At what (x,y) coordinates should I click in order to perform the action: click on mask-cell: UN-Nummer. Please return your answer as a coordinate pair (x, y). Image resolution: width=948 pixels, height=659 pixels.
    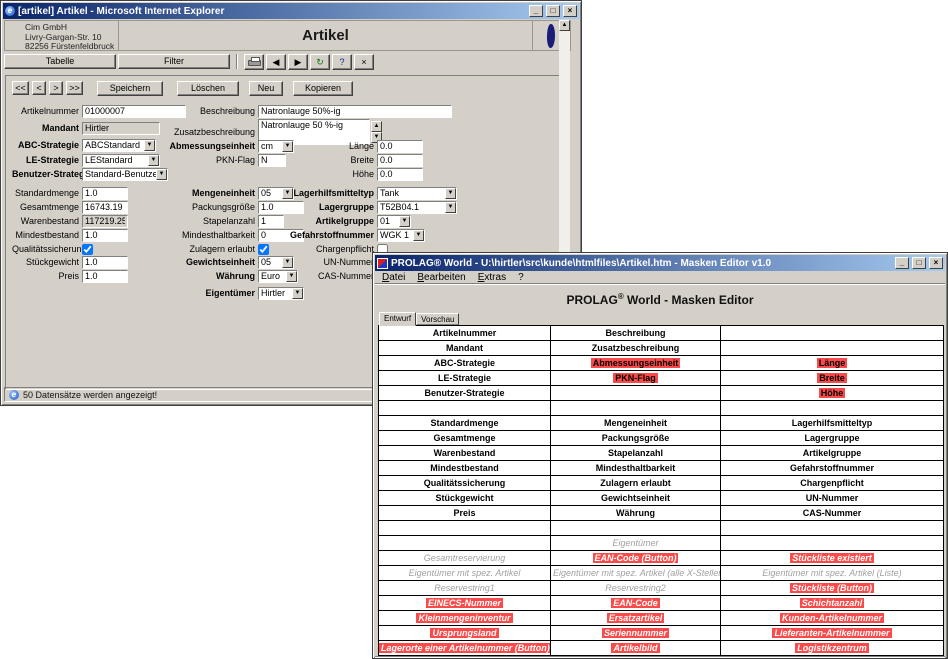
    Looking at the image, I should click on (832, 498).